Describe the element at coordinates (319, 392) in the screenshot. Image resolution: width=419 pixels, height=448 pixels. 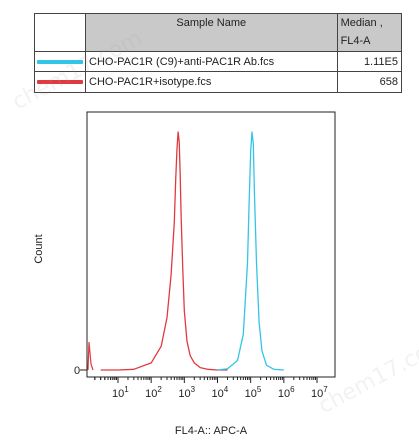
I see `x-tick-label: 10⁷` at that location.